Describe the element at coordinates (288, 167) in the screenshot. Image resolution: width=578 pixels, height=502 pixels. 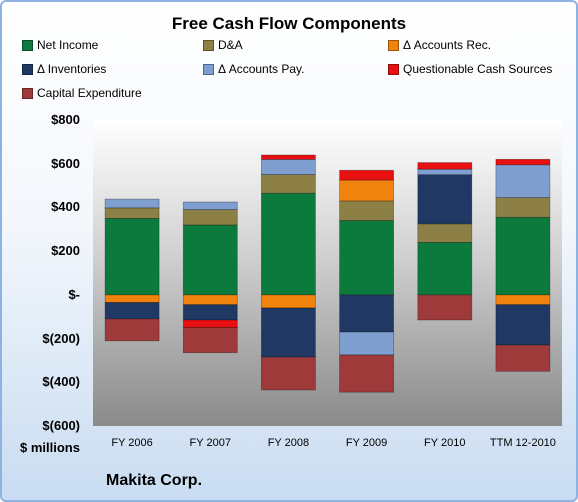
I see `bar-segment--accounts-pay--3` at that location.